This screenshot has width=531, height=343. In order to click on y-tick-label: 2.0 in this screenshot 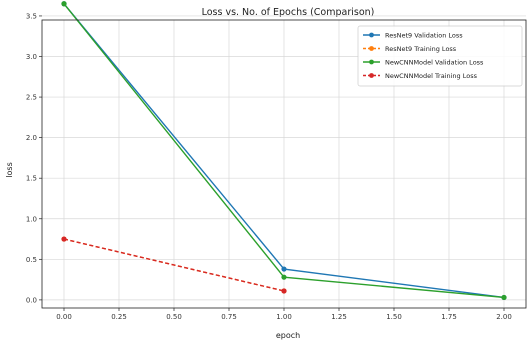, I will do `click(31, 138)`.